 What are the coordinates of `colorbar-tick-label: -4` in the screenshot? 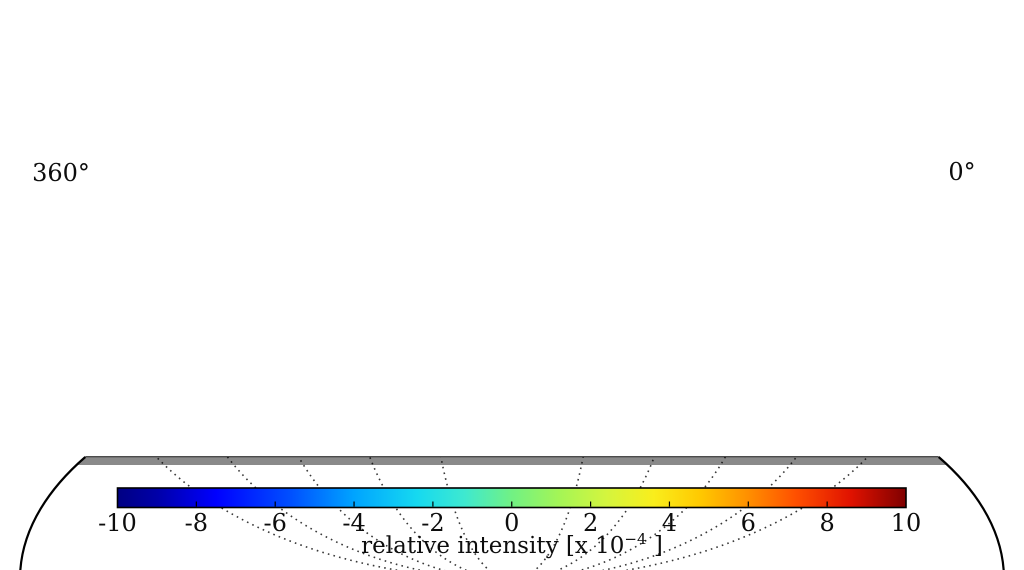 It's located at (353, 523).